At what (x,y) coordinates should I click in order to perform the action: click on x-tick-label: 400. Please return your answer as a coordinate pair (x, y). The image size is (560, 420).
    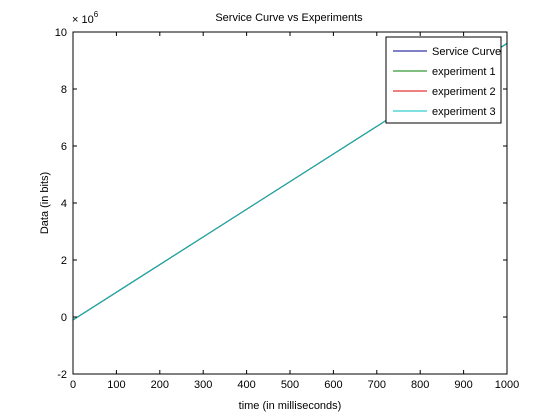
    Looking at the image, I should click on (246, 385).